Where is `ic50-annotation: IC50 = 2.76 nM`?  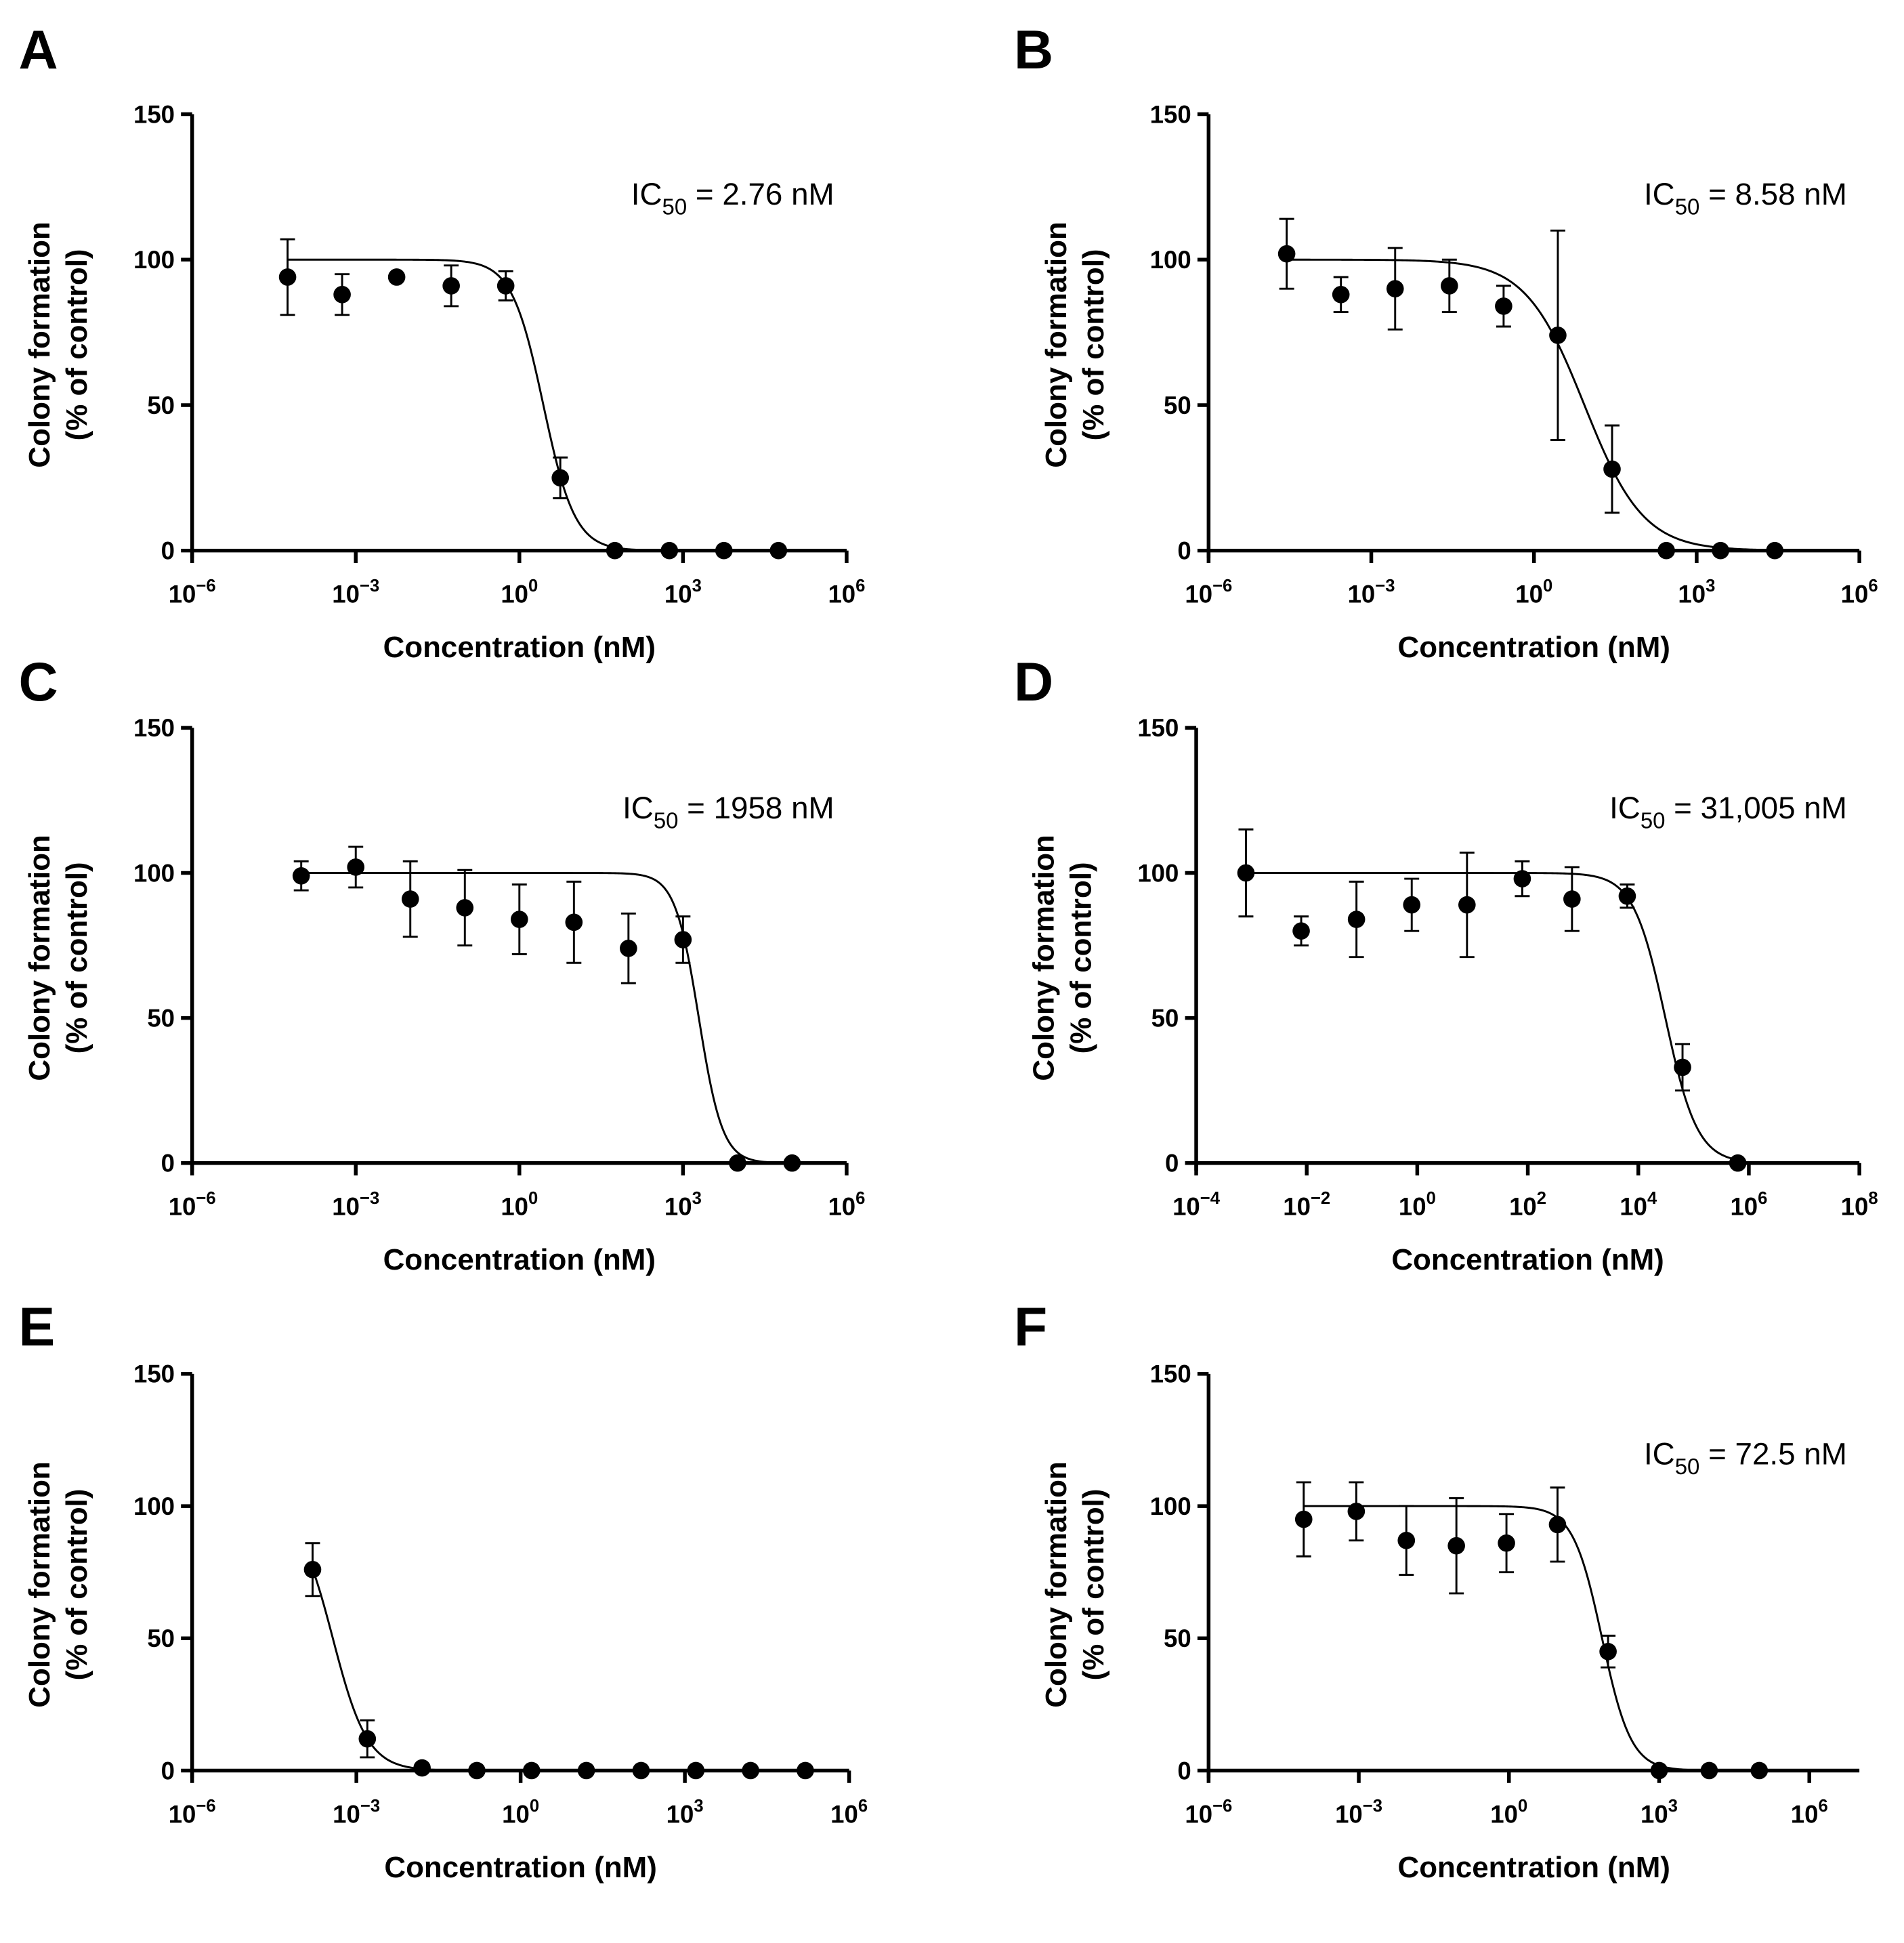
ic50-annotation: IC50 = 2.76 nM is located at coordinates (732, 198).